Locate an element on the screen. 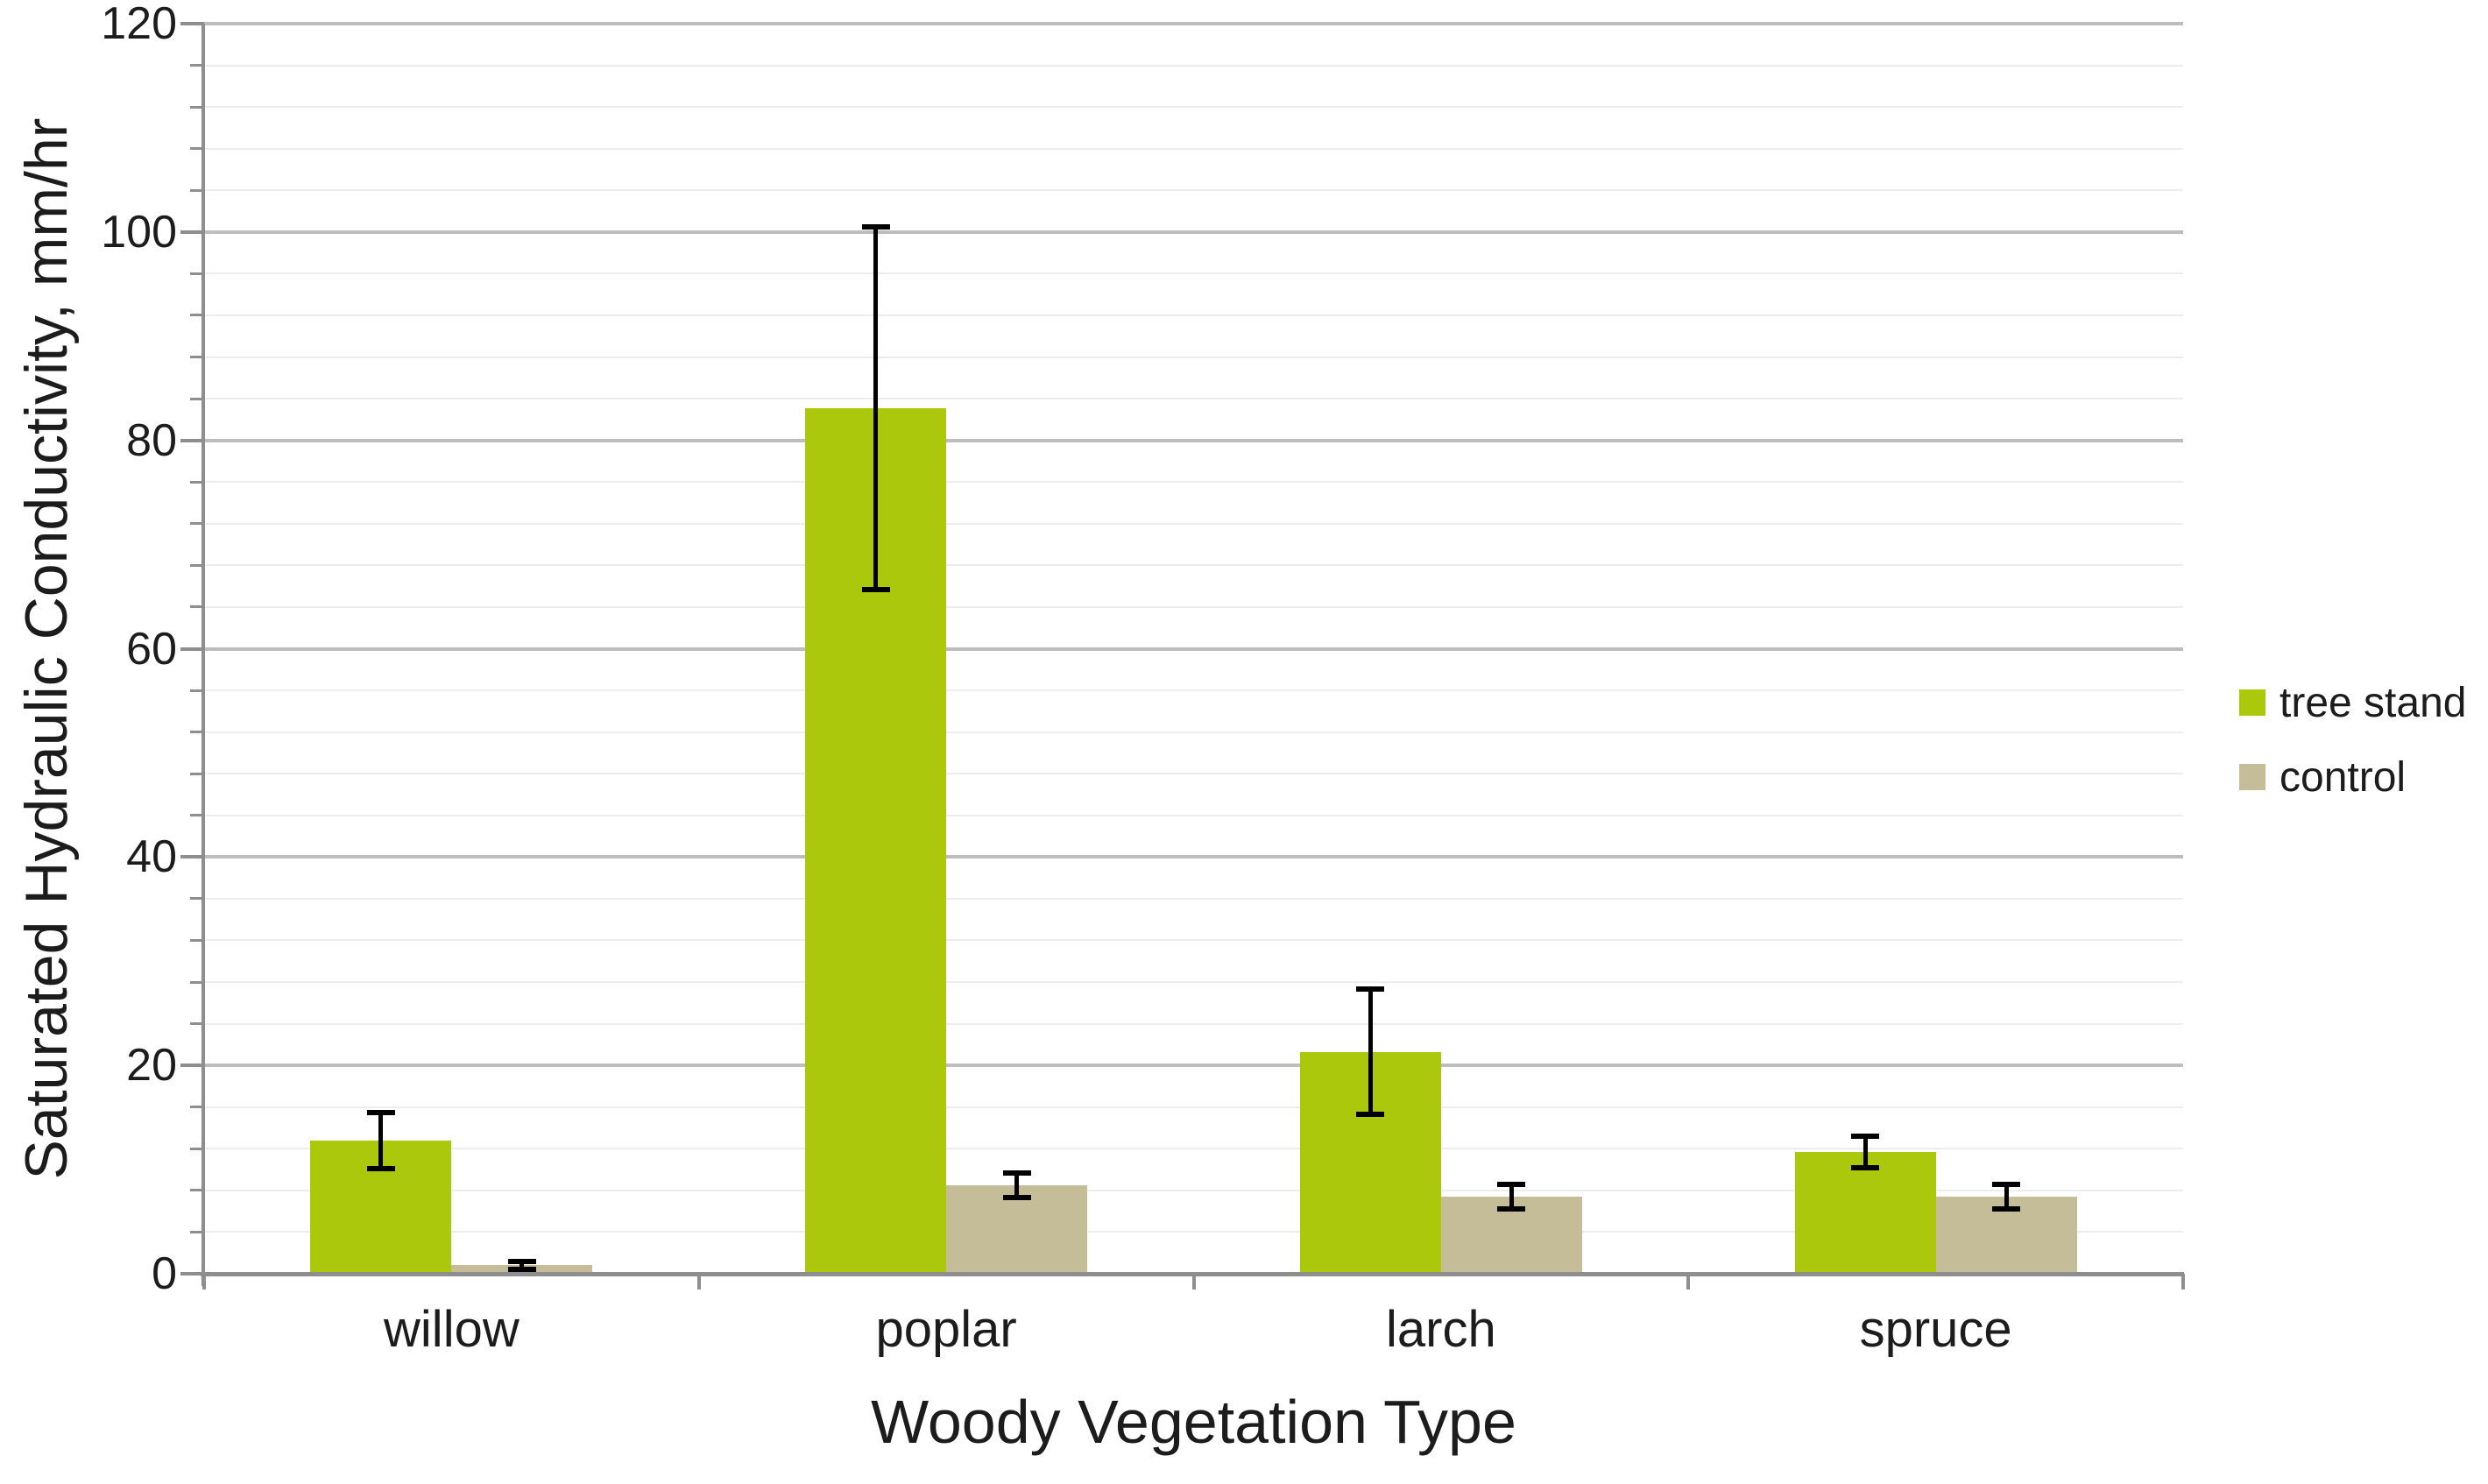 This screenshot has width=2488, height=1484. legend-swatch-tree-stand is located at coordinates (2252, 703).